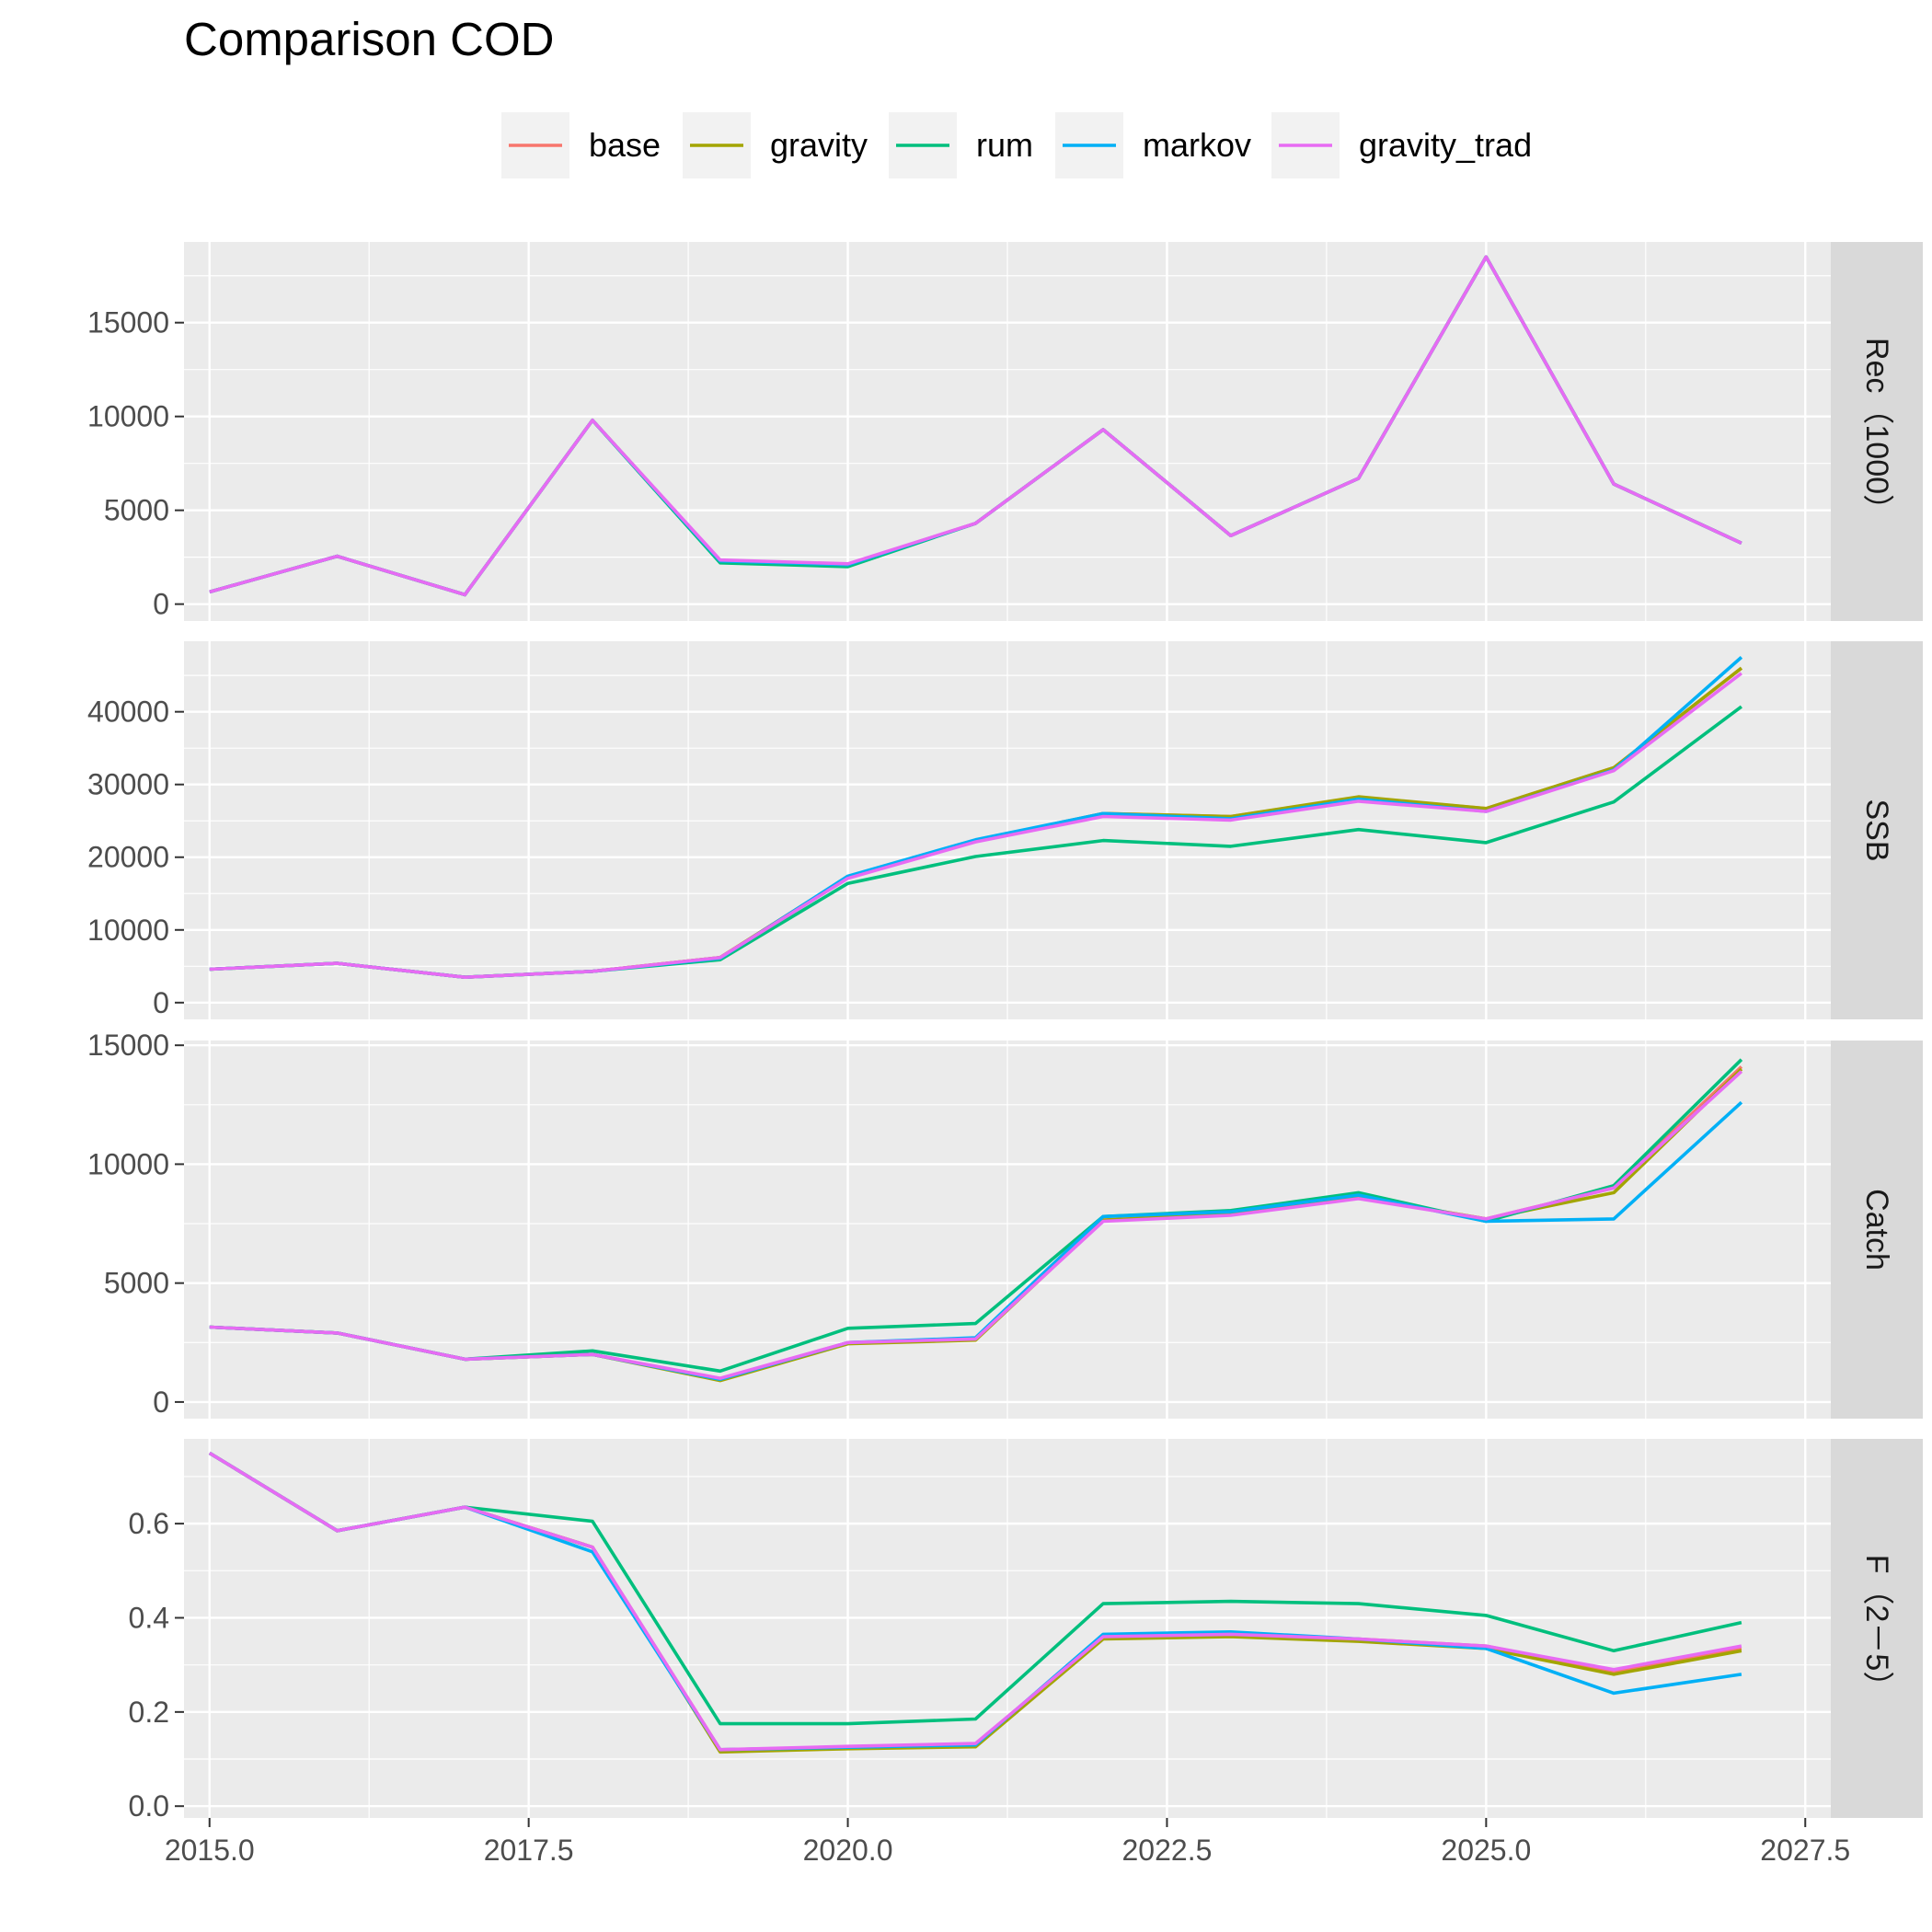 The image size is (1932, 1932). I want to click on x-tick-label: 2025.0, so click(1486, 1850).